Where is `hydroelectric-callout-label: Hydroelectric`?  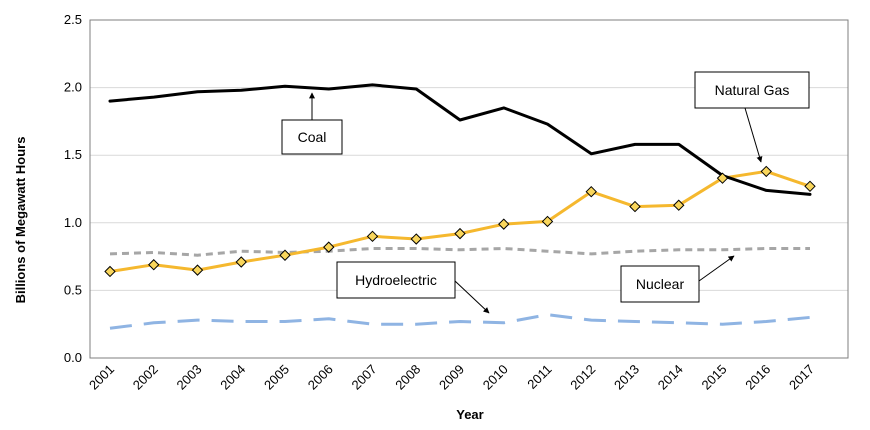
hydroelectric-callout-label: Hydroelectric is located at coordinates (396, 280).